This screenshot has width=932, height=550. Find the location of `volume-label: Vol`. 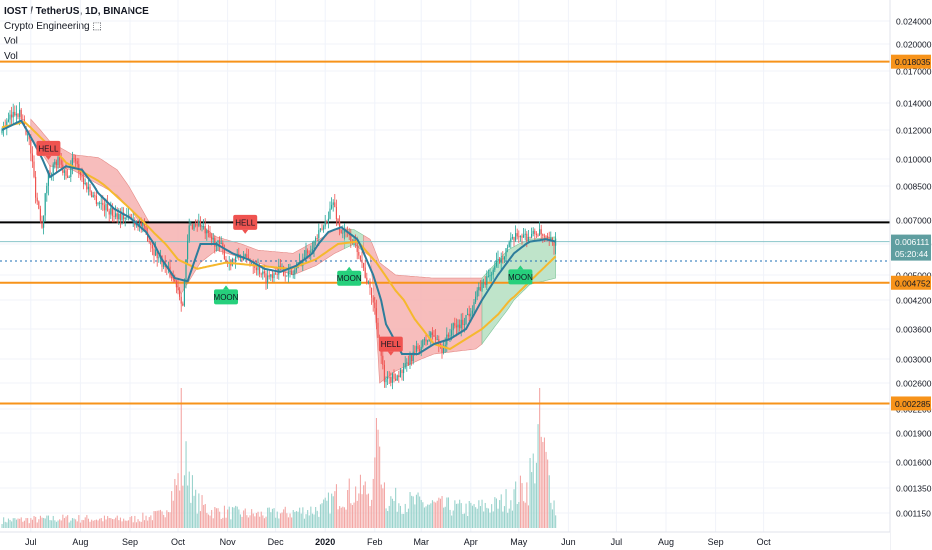

volume-label: Vol is located at coordinates (11, 41).